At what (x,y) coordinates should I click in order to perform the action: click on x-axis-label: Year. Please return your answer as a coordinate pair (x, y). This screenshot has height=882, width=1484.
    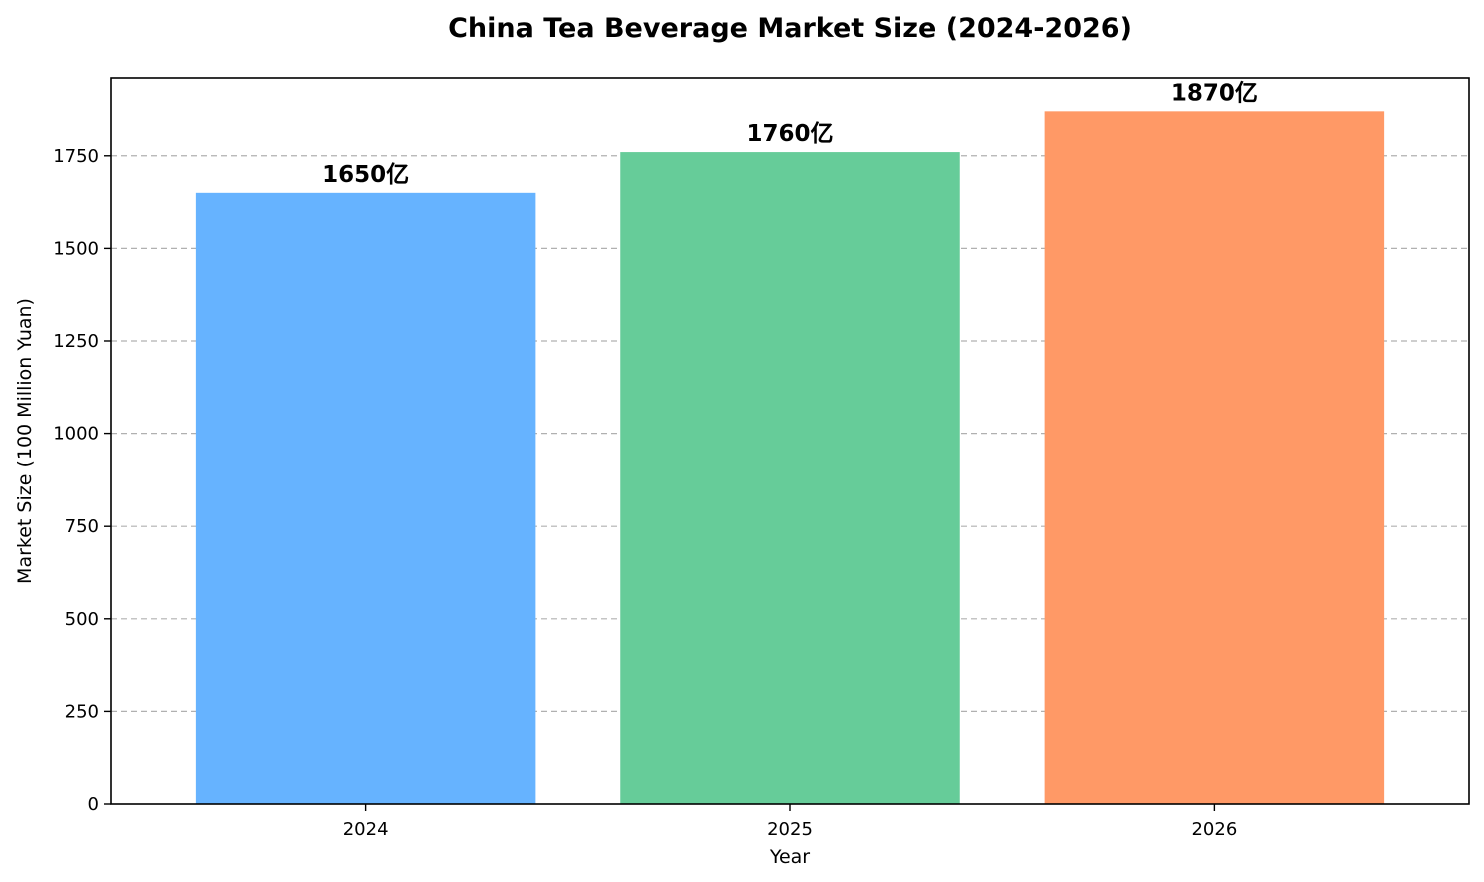
    Looking at the image, I should click on (789, 857).